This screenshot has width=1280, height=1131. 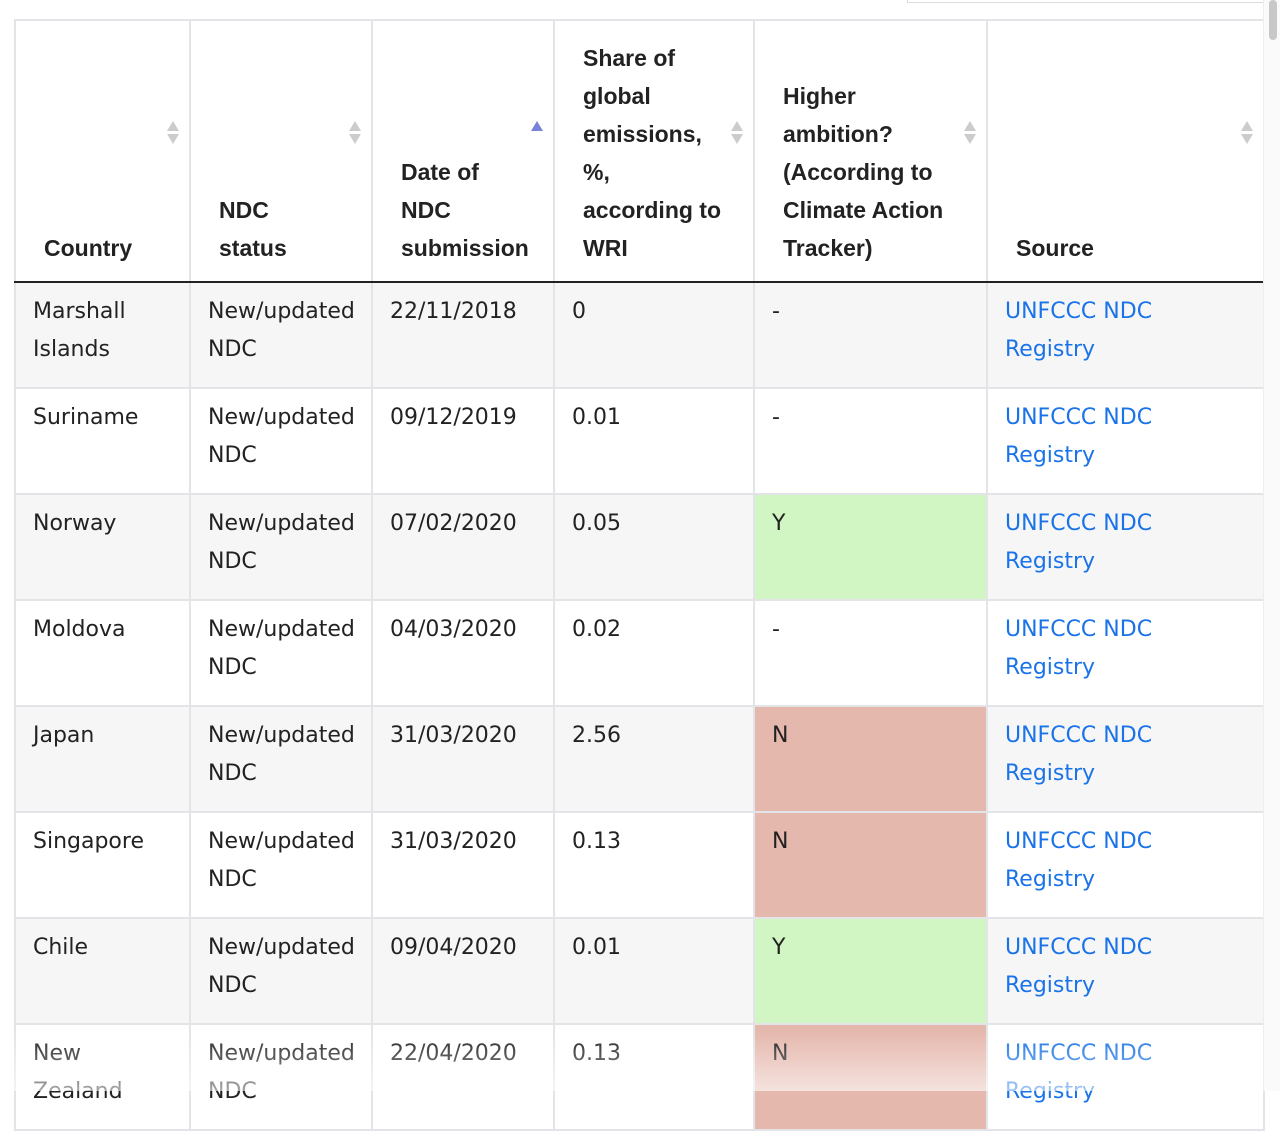 What do you see at coordinates (1055, 248) in the screenshot?
I see `column-header-label: Source` at bounding box center [1055, 248].